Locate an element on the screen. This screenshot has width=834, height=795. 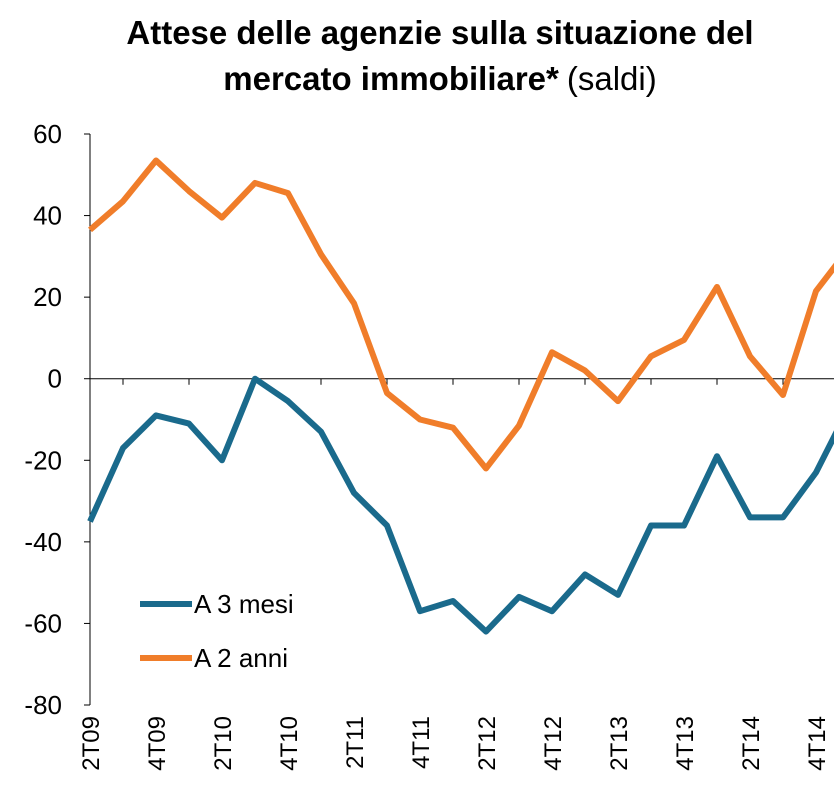
x-tick-label: 2T14 is located at coordinates (751, 743).